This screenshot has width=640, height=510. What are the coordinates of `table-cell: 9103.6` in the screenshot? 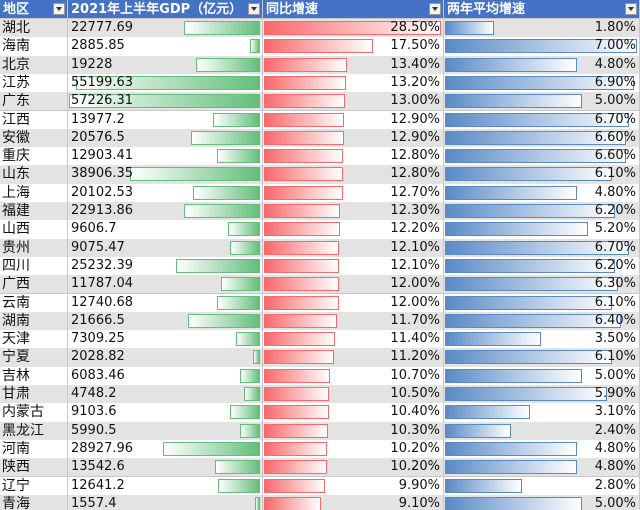 It's located at (165, 413).